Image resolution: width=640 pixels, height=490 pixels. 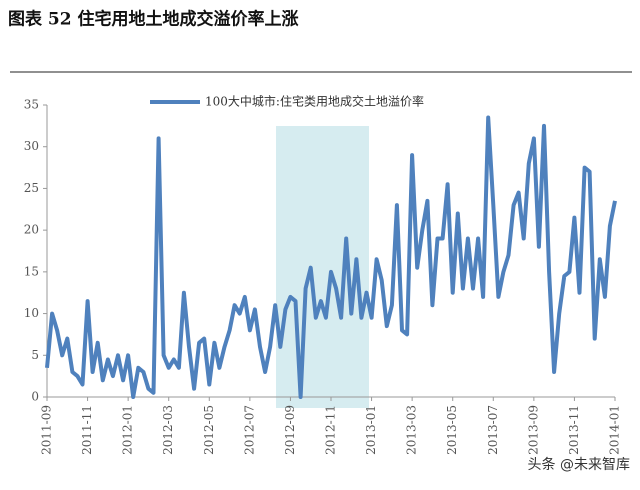 I want to click on x-tick-label: 2012-05, so click(x=209, y=430).